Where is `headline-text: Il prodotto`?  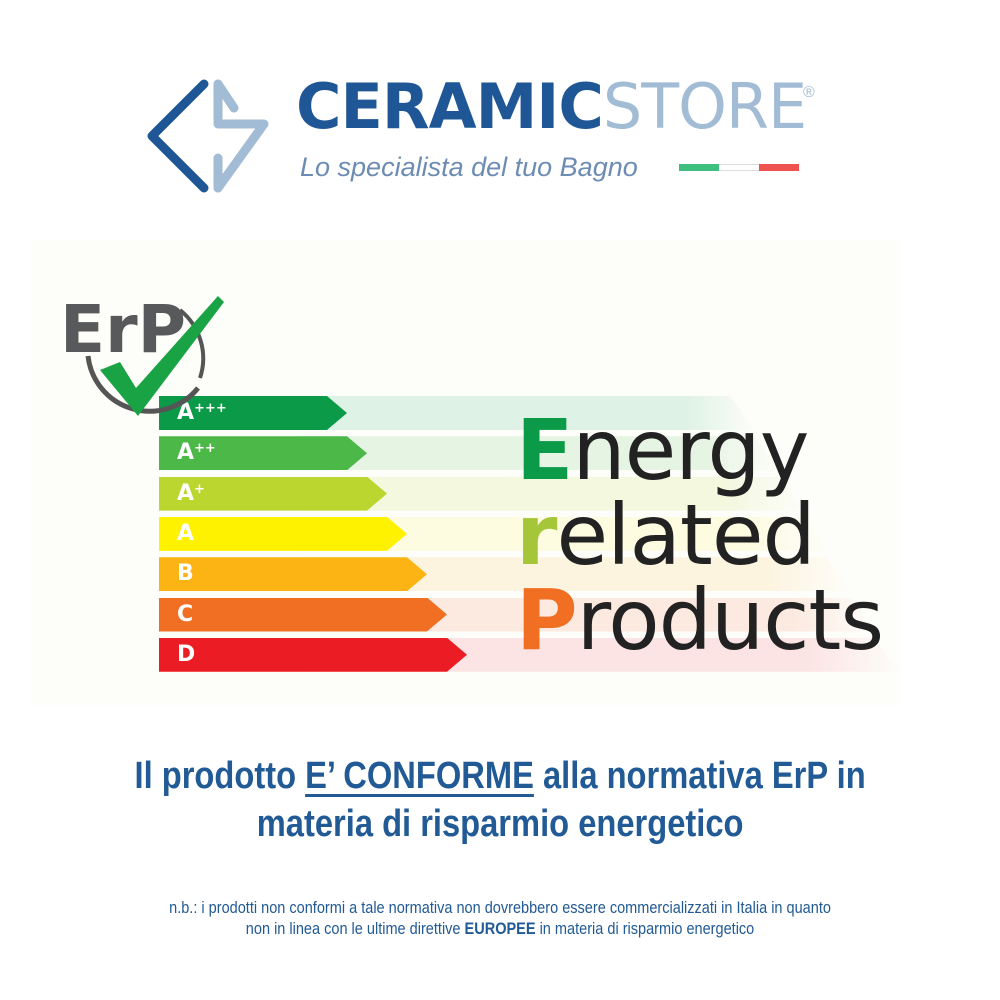
headline-text: Il prodotto is located at coordinates (220, 776).